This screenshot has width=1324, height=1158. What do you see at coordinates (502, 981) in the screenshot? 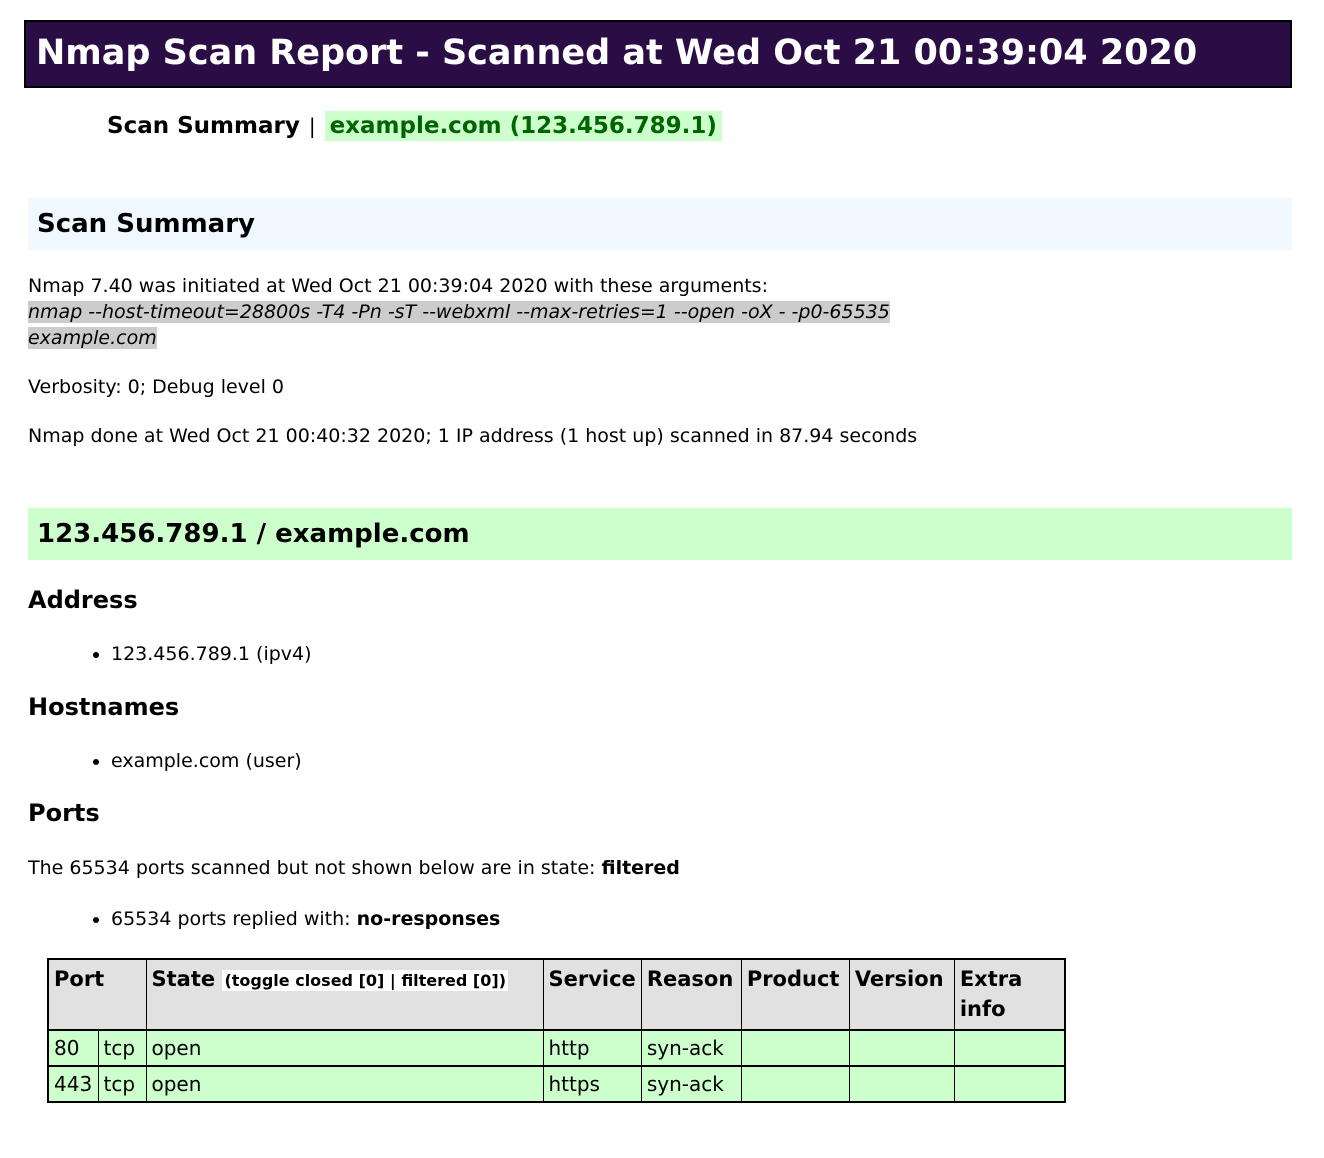
I see `toggle-suffix: )` at bounding box center [502, 981].